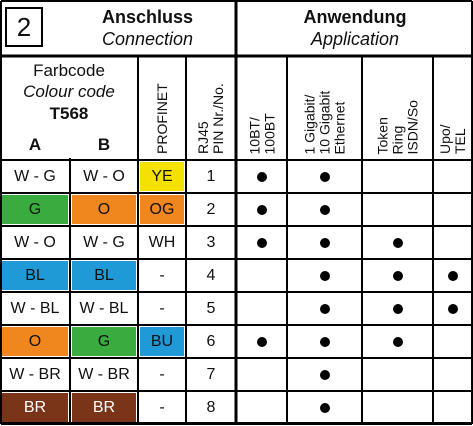  I want to click on profinet-cell: OG, so click(162, 209).